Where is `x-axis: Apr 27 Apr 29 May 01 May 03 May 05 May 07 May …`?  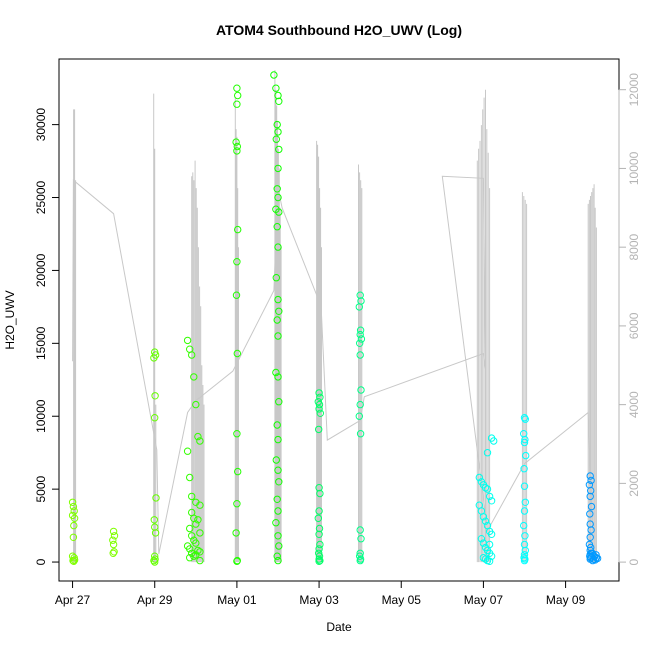
x-axis: Apr 27 Apr 29 May 01 May 03 May 05 May 07 May … is located at coordinates (320, 593).